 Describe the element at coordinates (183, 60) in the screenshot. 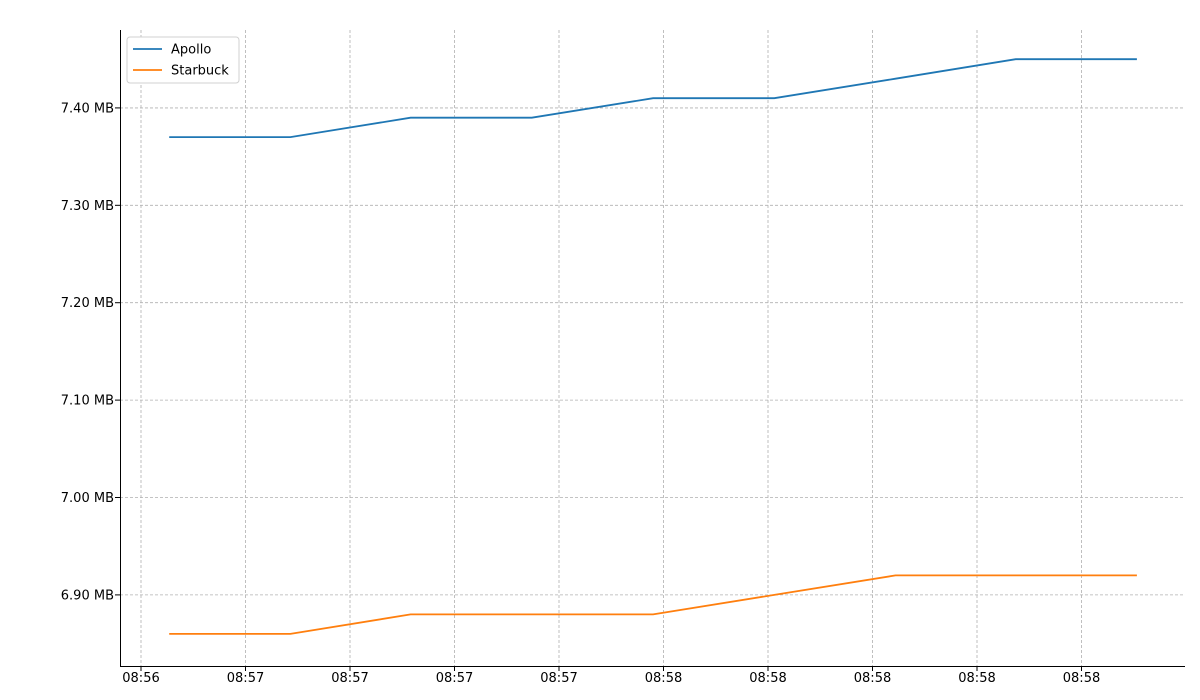

I see `legend: Apollo Starbuck` at that location.